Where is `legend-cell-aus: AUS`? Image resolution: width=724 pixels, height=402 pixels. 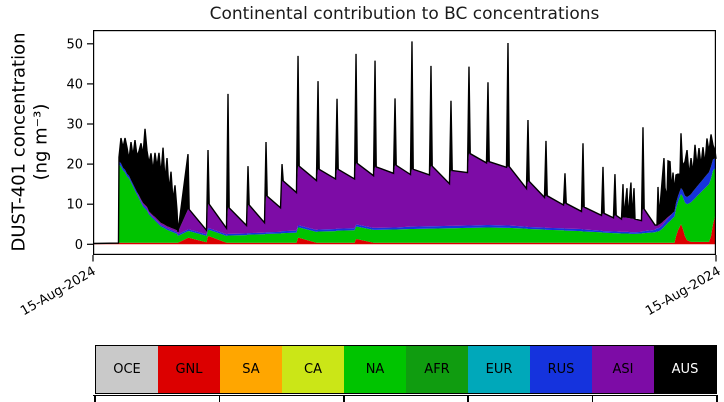
legend-cell-aus: AUS is located at coordinates (685, 369).